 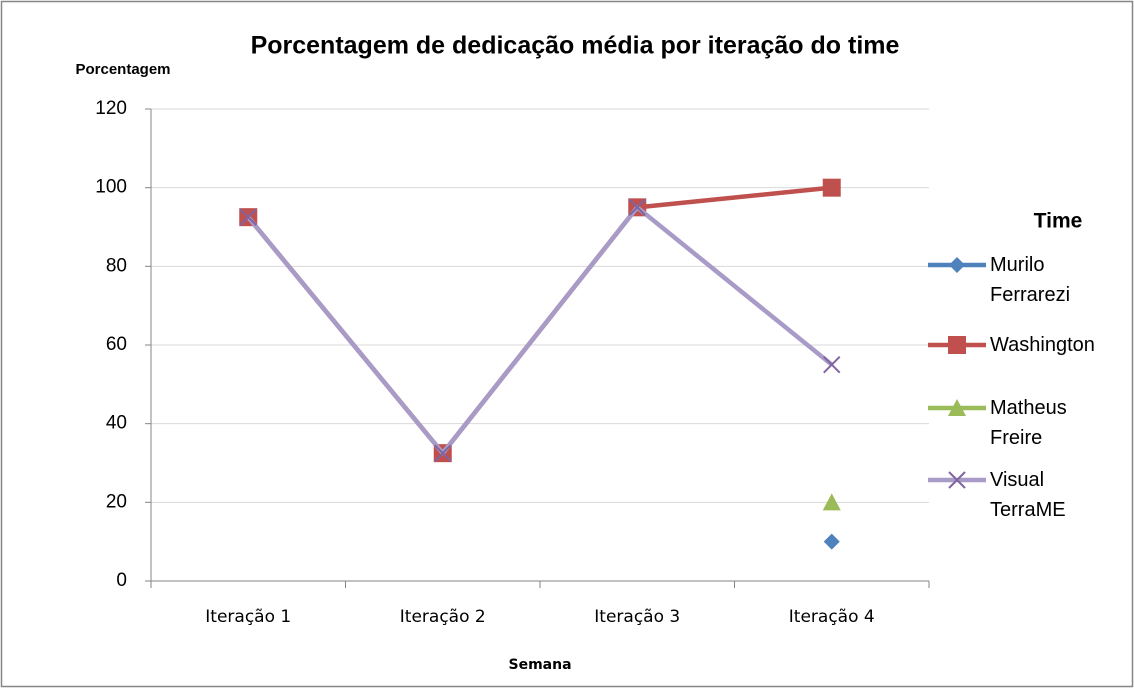 What do you see at coordinates (248, 617) in the screenshot?
I see `x-tick-label: Iteração 1` at bounding box center [248, 617].